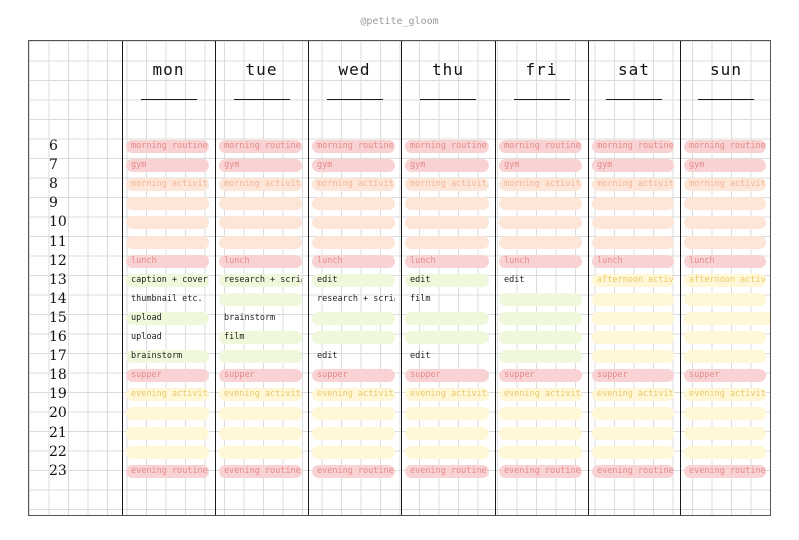 This screenshot has height=540, width=799. Describe the element at coordinates (354, 69) in the screenshot. I see `day-name: wed` at that location.